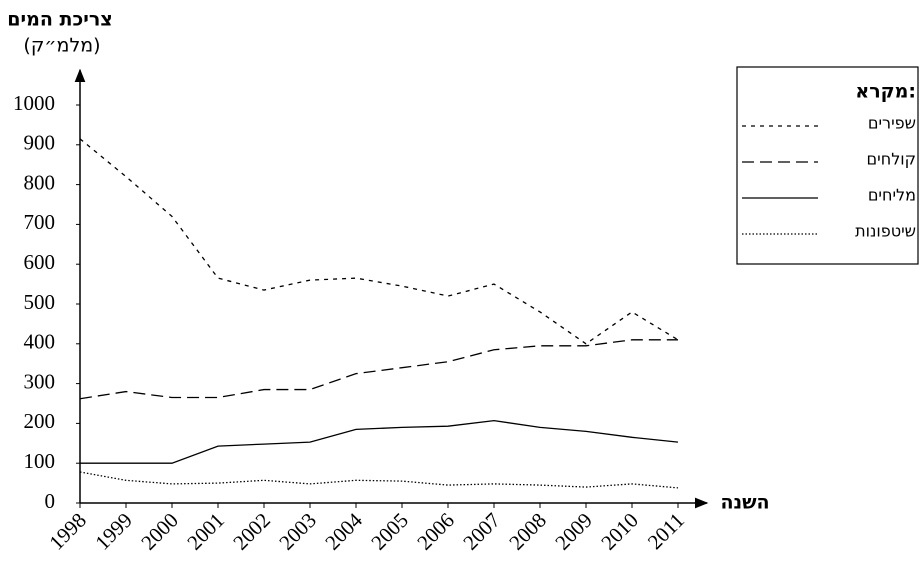  Describe the element at coordinates (205, 531) in the screenshot. I see `x-tick-label: 2001` at that location.